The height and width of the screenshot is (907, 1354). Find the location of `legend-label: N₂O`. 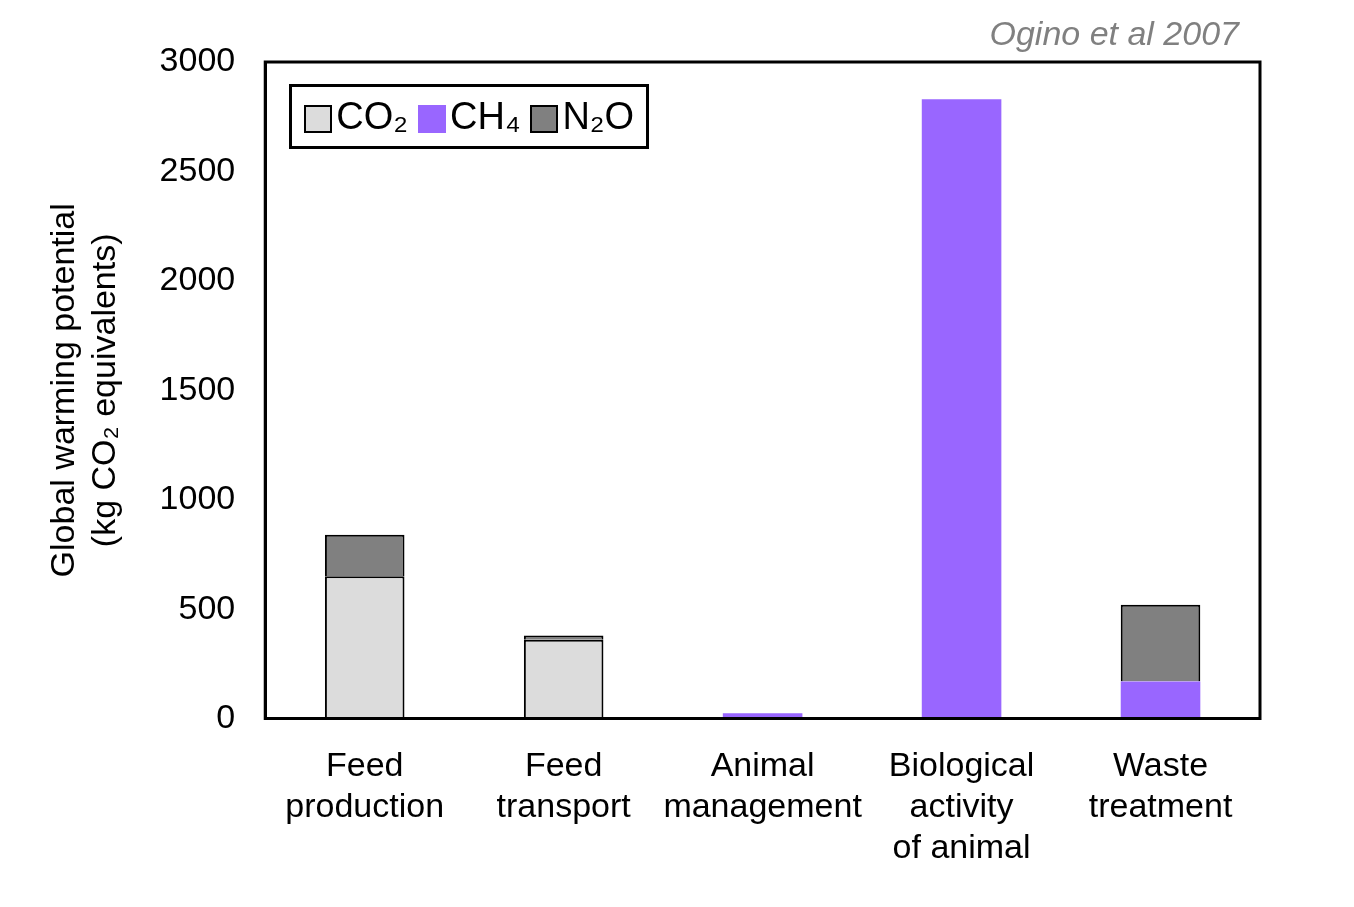

legend-label: N₂O is located at coordinates (598, 116).